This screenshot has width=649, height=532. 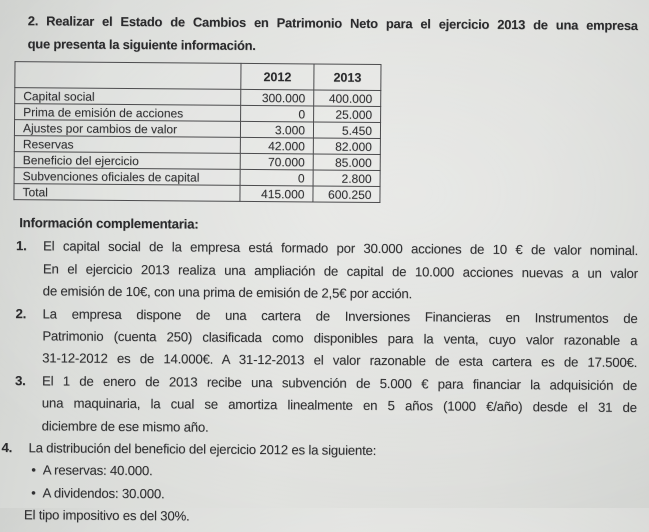 I want to click on table-row-total: Total 415.000 600.250, so click(x=197, y=193).